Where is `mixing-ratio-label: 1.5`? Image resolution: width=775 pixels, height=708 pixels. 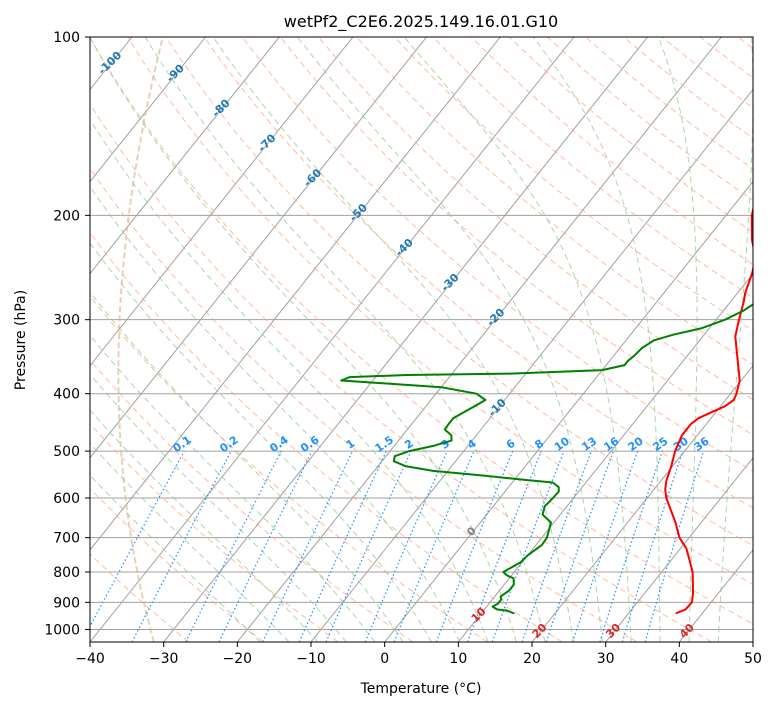
mixing-ratio-label: 1.5 is located at coordinates (384, 444).